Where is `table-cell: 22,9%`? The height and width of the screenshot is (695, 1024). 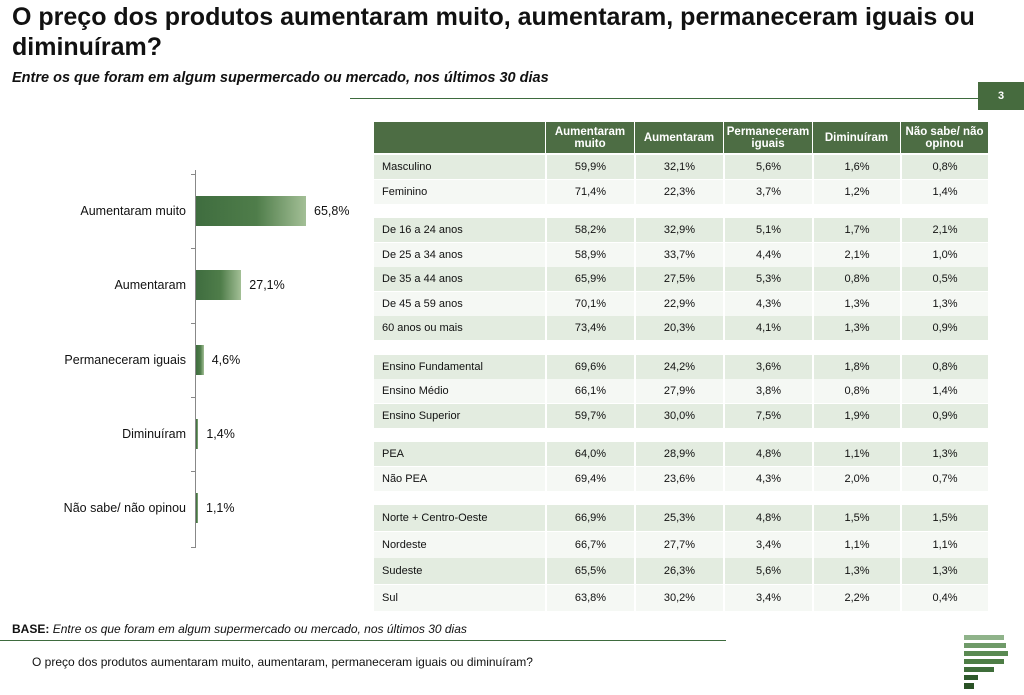 table-cell: 22,9% is located at coordinates (678, 303).